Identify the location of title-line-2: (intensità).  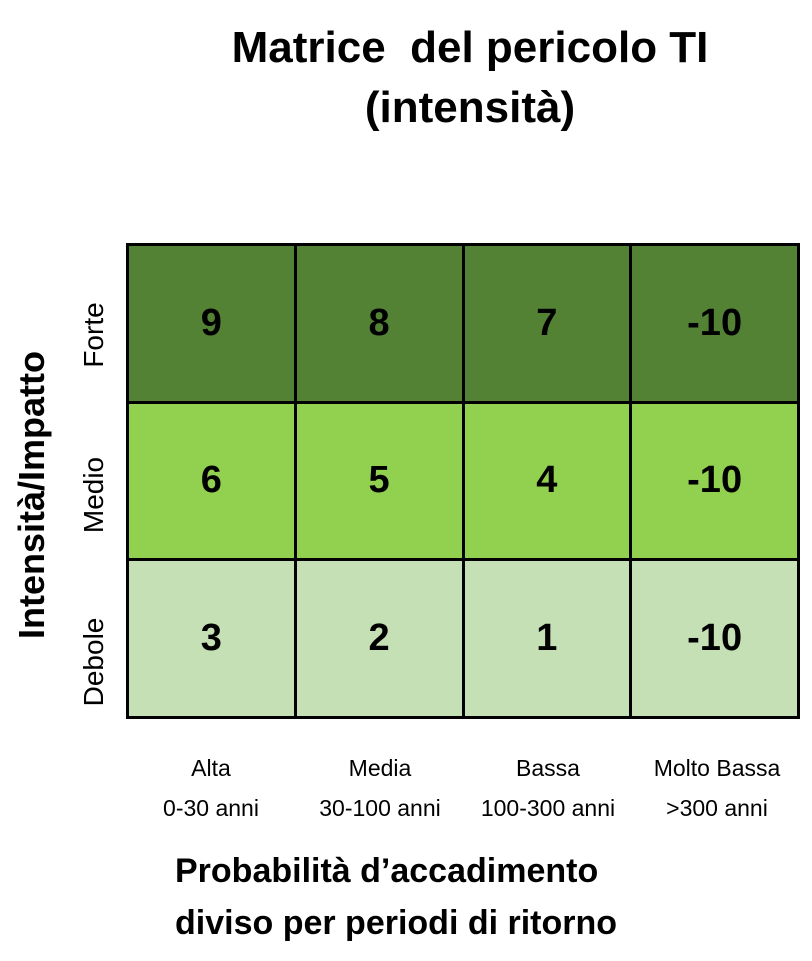
(470, 107).